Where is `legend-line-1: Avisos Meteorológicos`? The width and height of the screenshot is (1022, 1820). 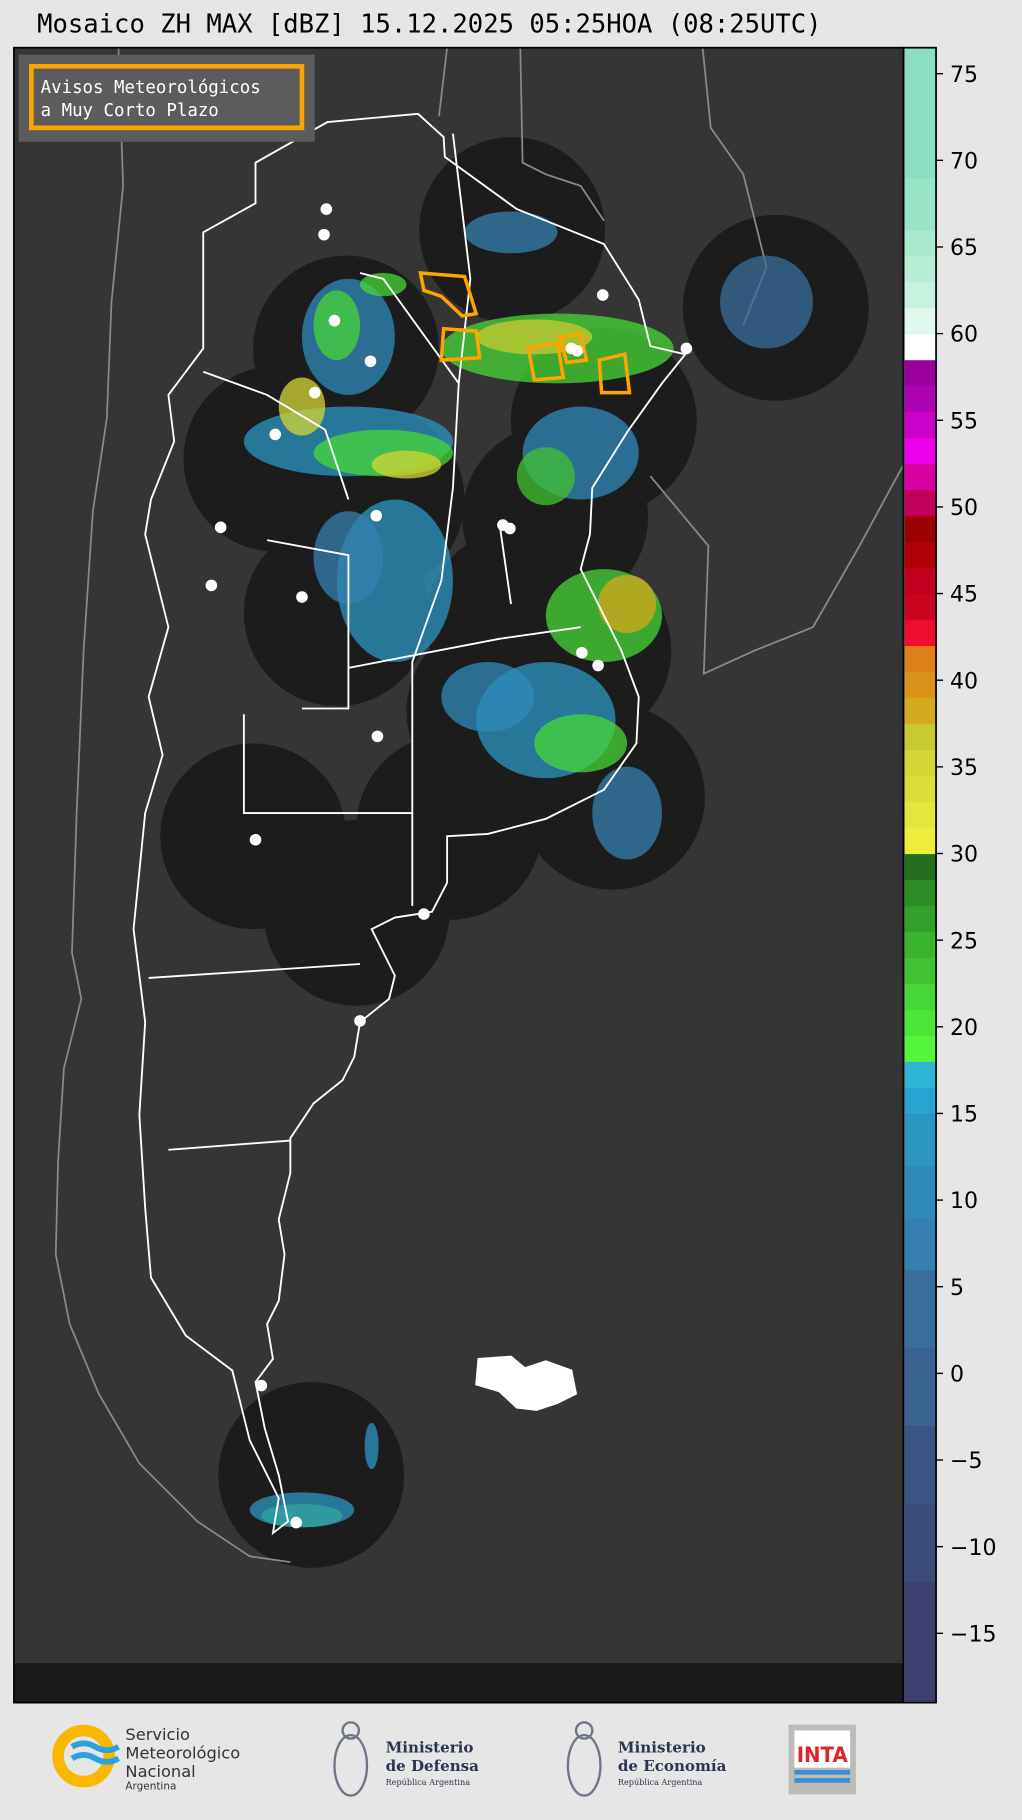 legend-line-1: Avisos Meteorológicos is located at coordinates (151, 88).